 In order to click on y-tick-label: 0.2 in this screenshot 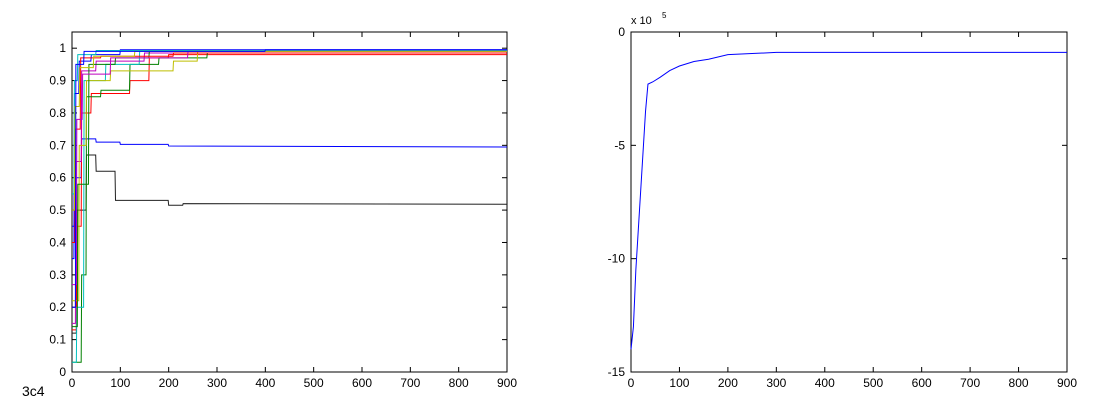, I will do `click(57, 307)`.